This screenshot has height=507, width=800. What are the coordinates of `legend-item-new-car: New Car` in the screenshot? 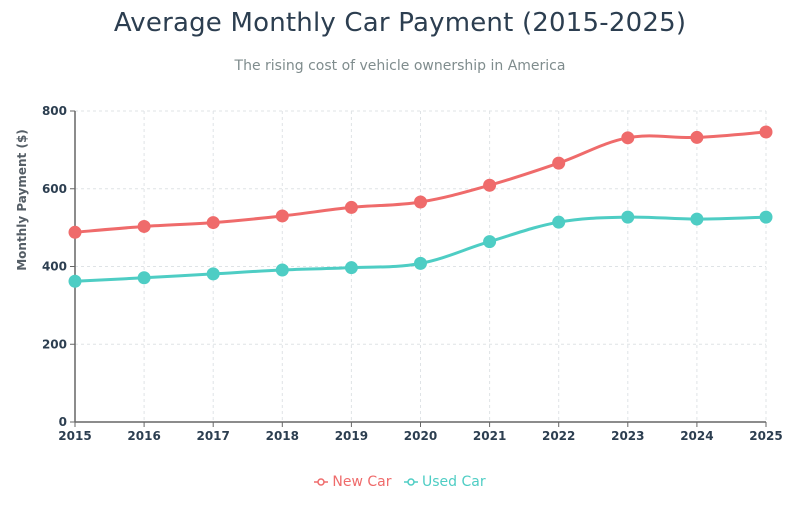 It's located at (353, 482).